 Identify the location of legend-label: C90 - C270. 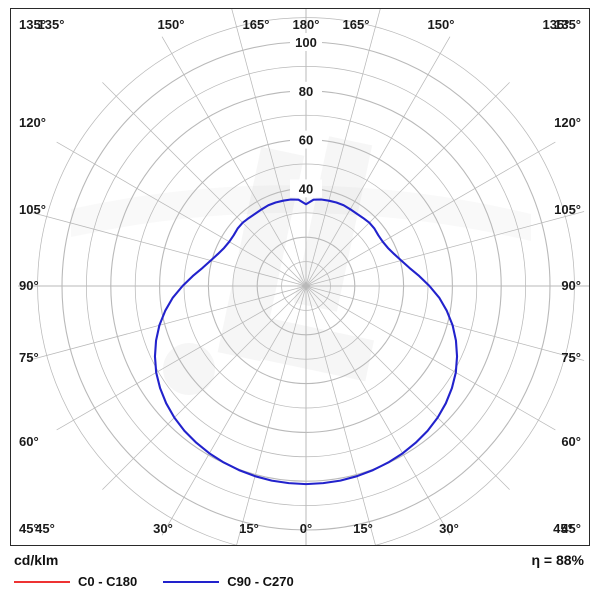
(260, 581).